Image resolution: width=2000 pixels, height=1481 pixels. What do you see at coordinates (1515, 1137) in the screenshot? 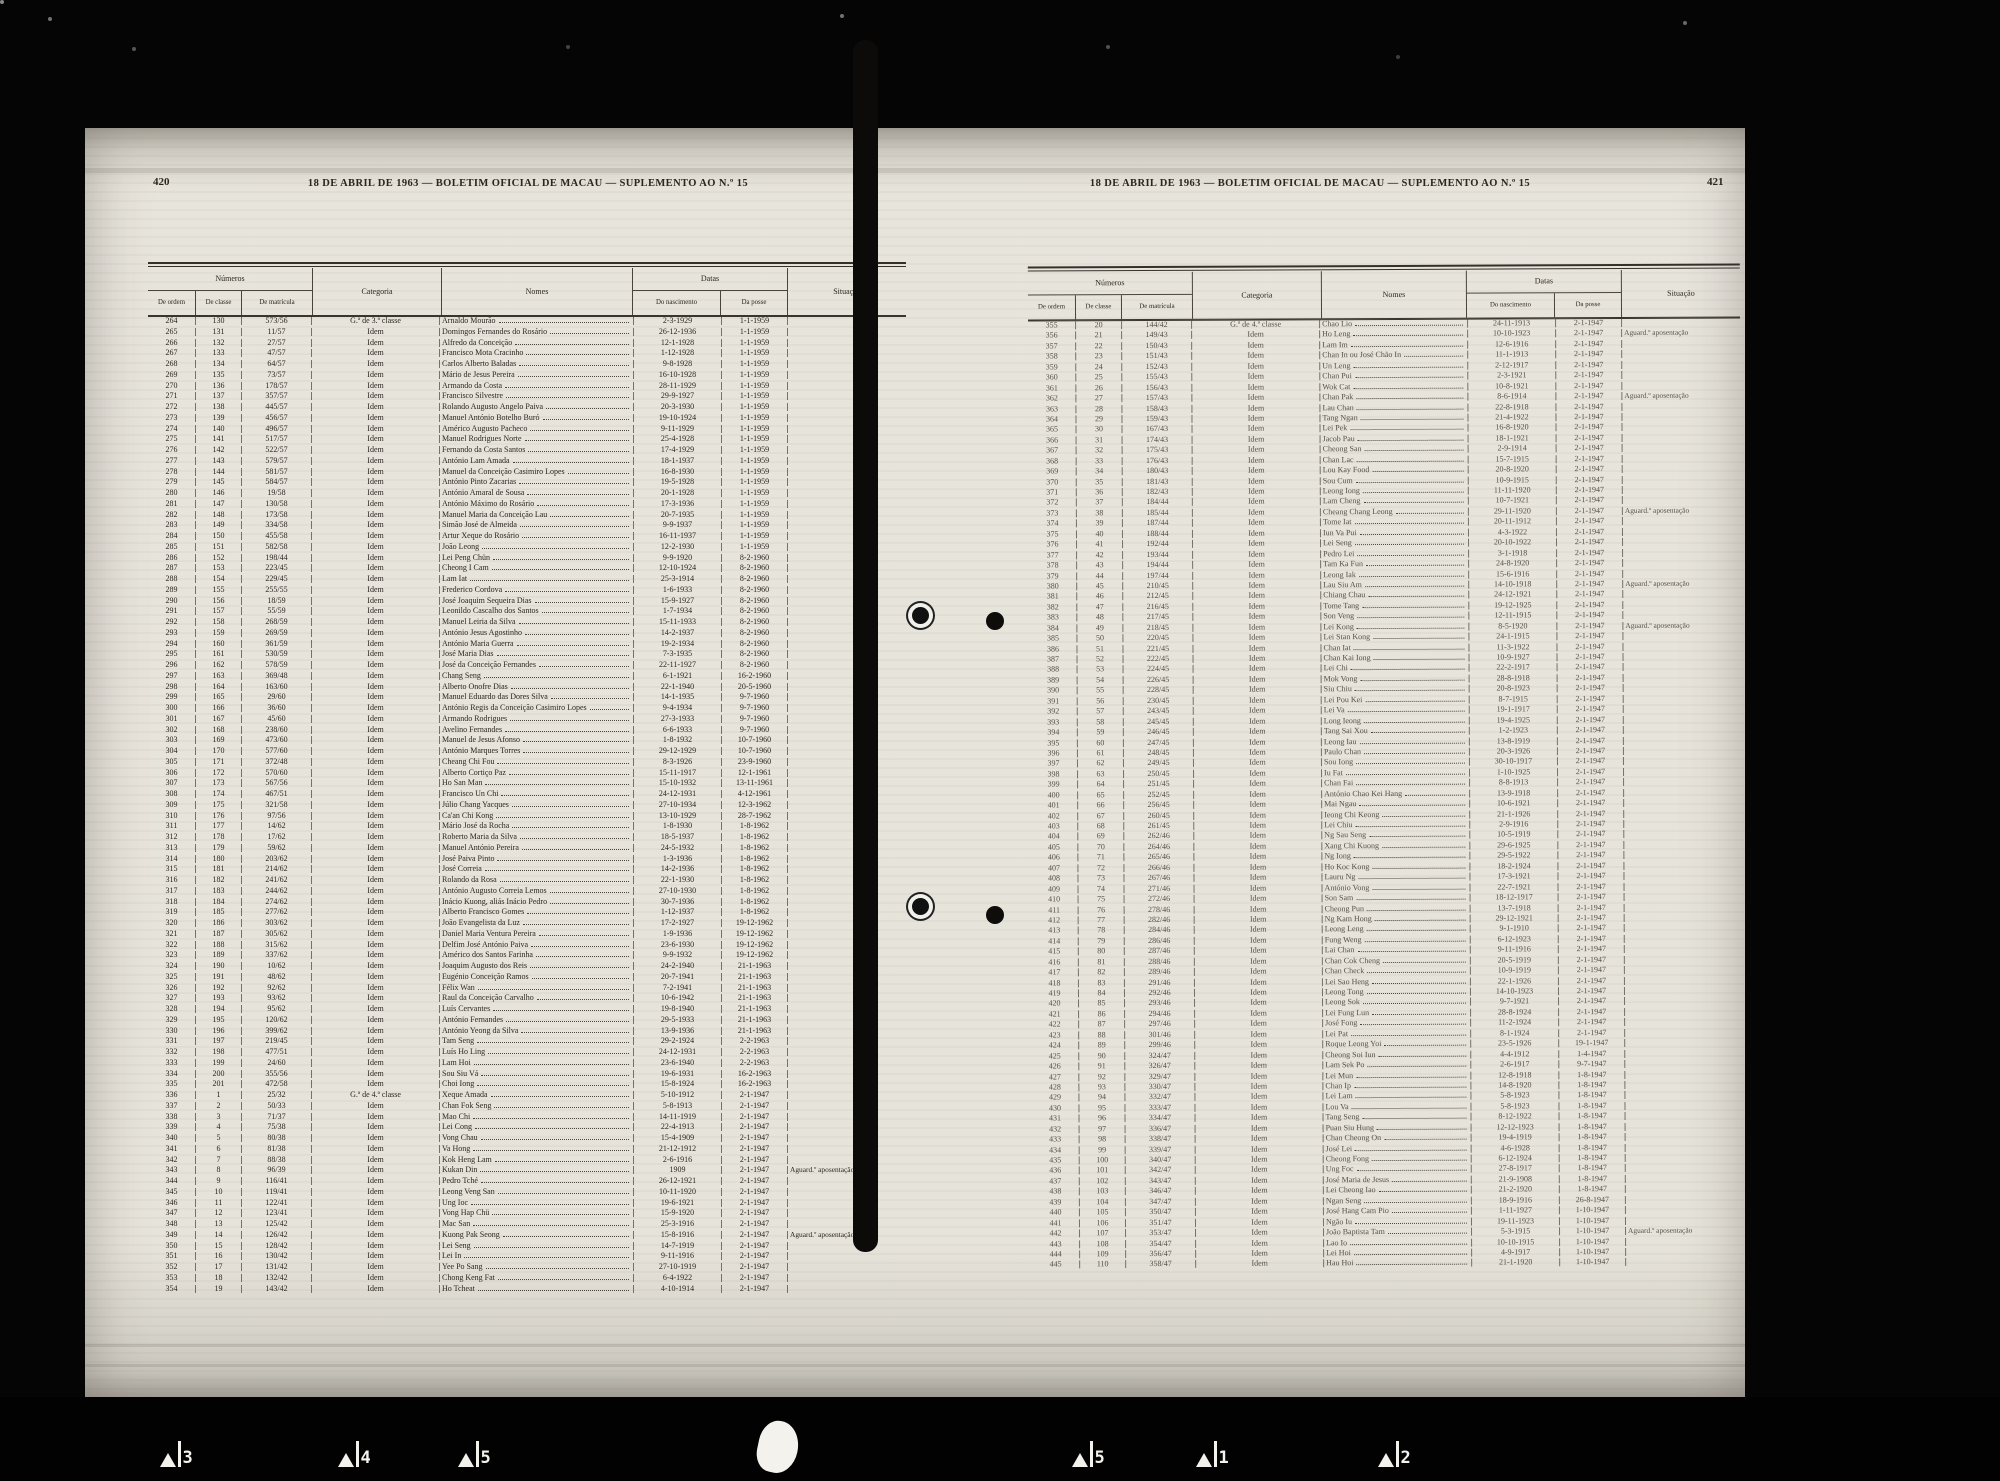
I see `cell-nasc: 19-4-1919` at bounding box center [1515, 1137].